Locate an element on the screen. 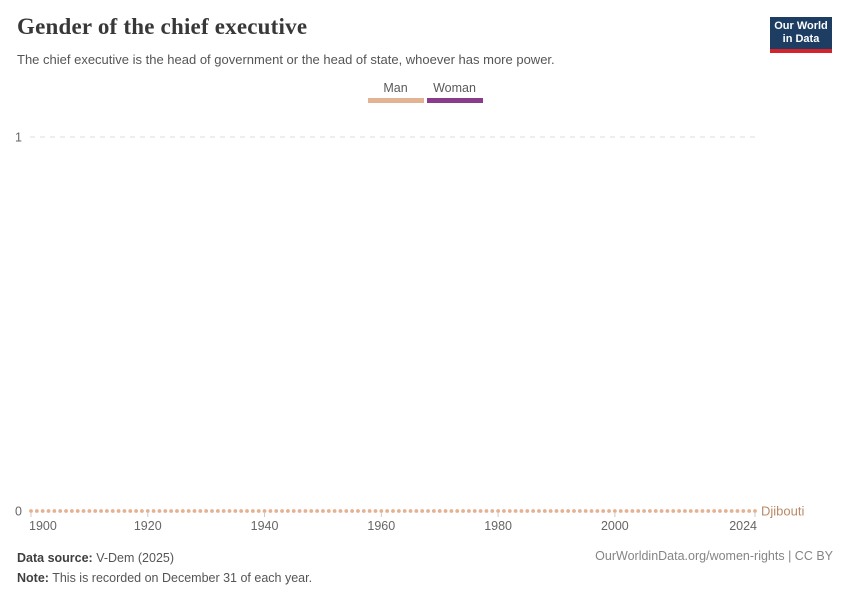  x-axis-tick-label: 2000 is located at coordinates (615, 526).